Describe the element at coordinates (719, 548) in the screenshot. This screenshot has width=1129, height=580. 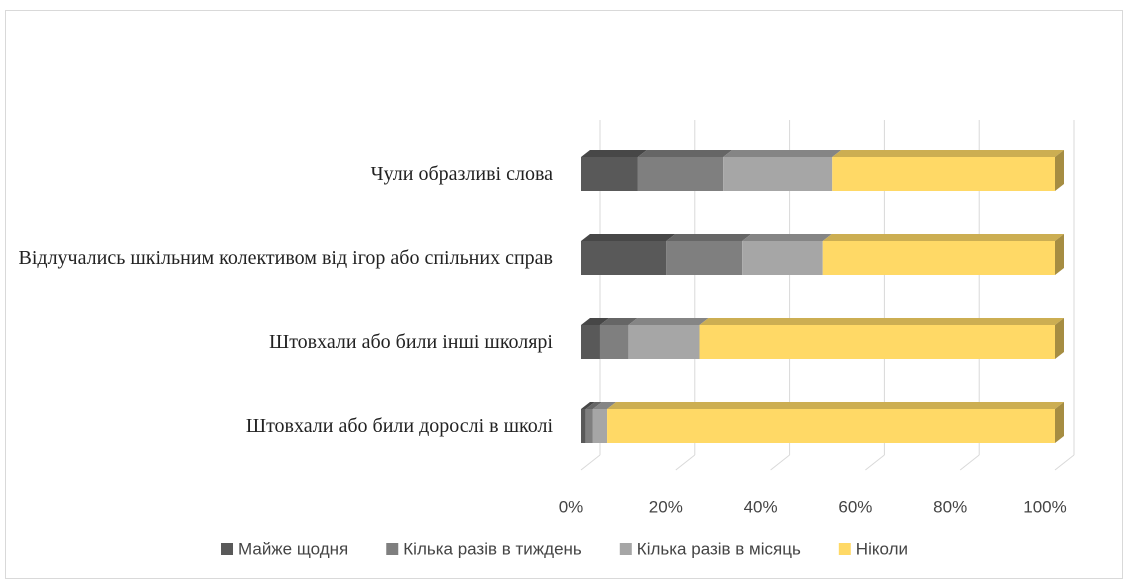
I see `legend-label: Кілька разів в місяць` at that location.